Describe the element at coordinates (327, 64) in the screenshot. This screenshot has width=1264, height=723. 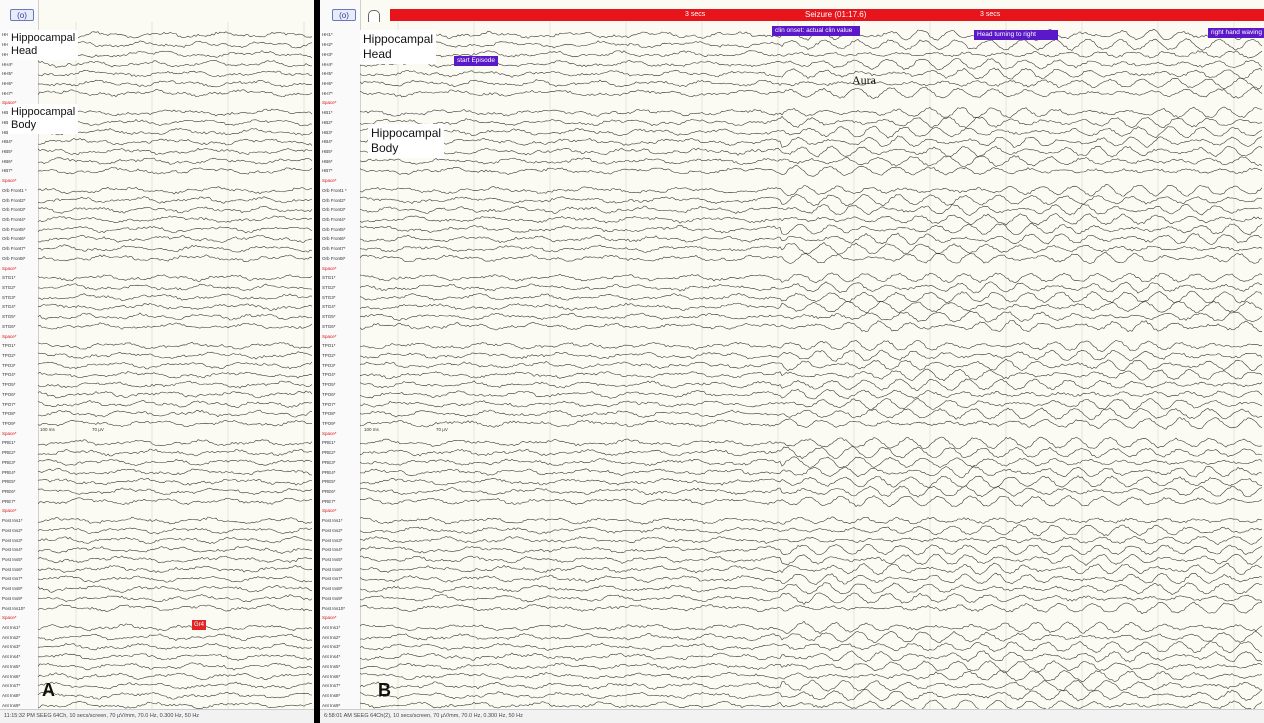
I see `channel-label: HH4*` at that location.